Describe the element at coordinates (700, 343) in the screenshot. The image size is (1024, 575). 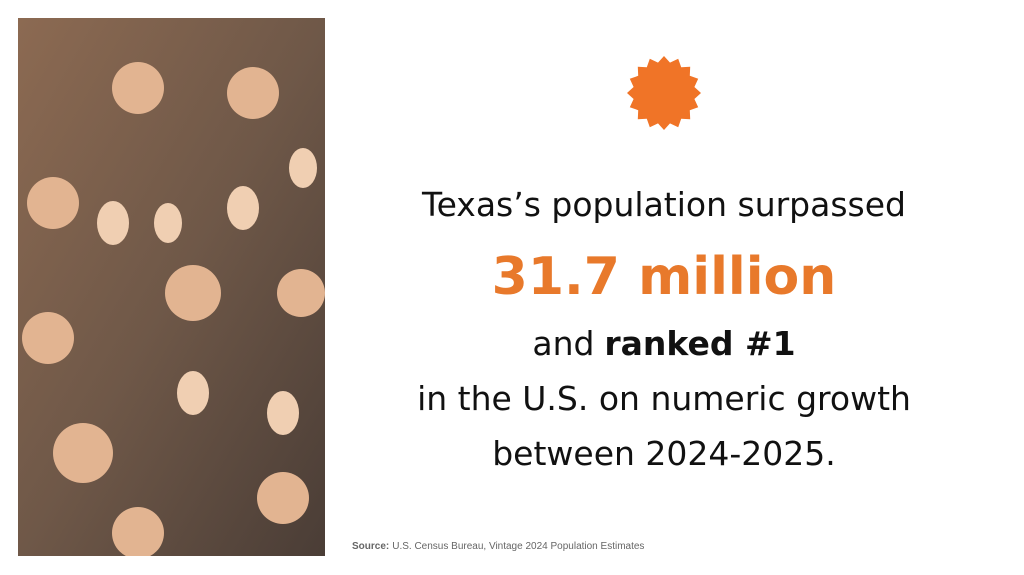
I see `bold-text: ranked #1` at that location.